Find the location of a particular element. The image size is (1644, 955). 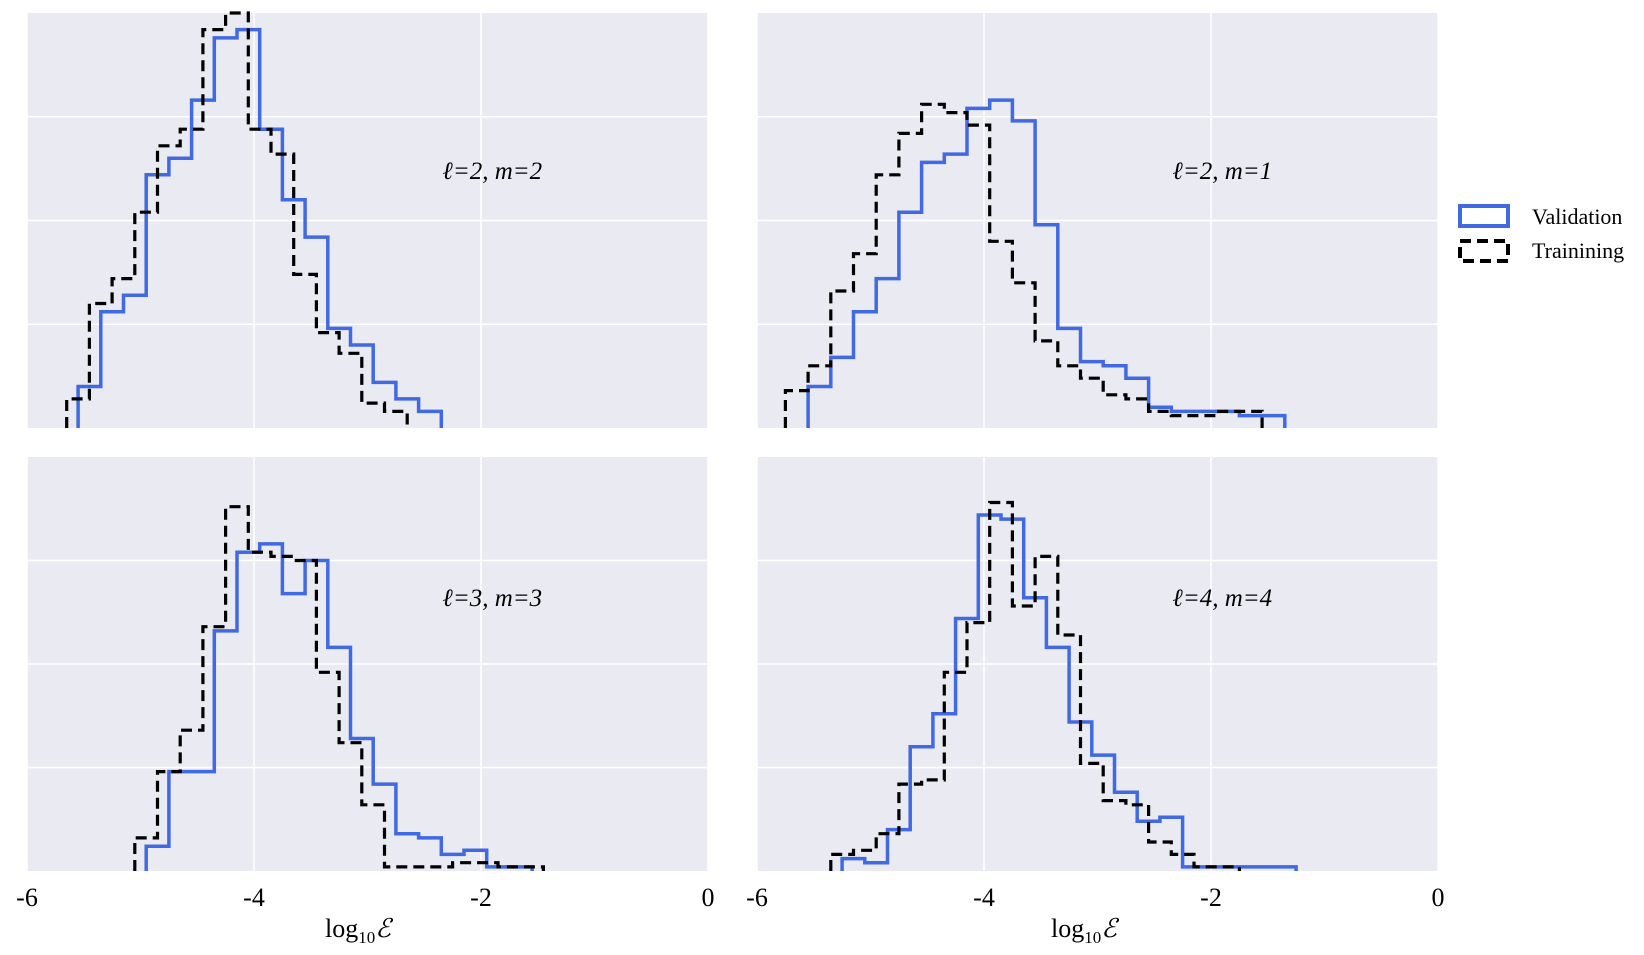

legend-label-validation: Validation is located at coordinates (1577, 216).